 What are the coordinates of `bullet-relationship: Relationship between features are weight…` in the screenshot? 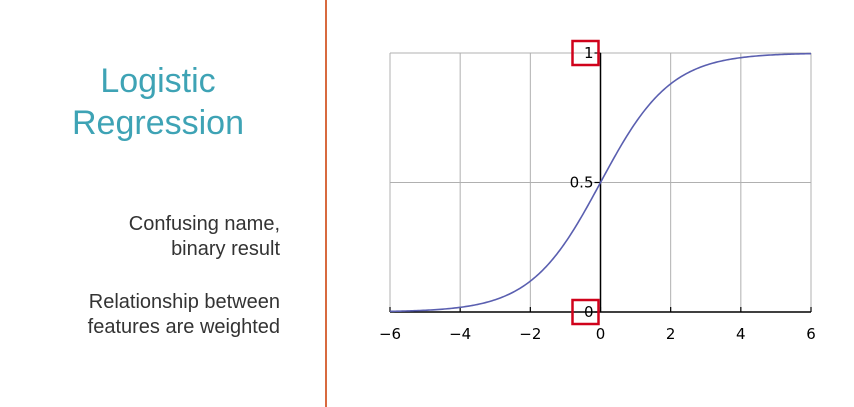 It's located at (140, 315).